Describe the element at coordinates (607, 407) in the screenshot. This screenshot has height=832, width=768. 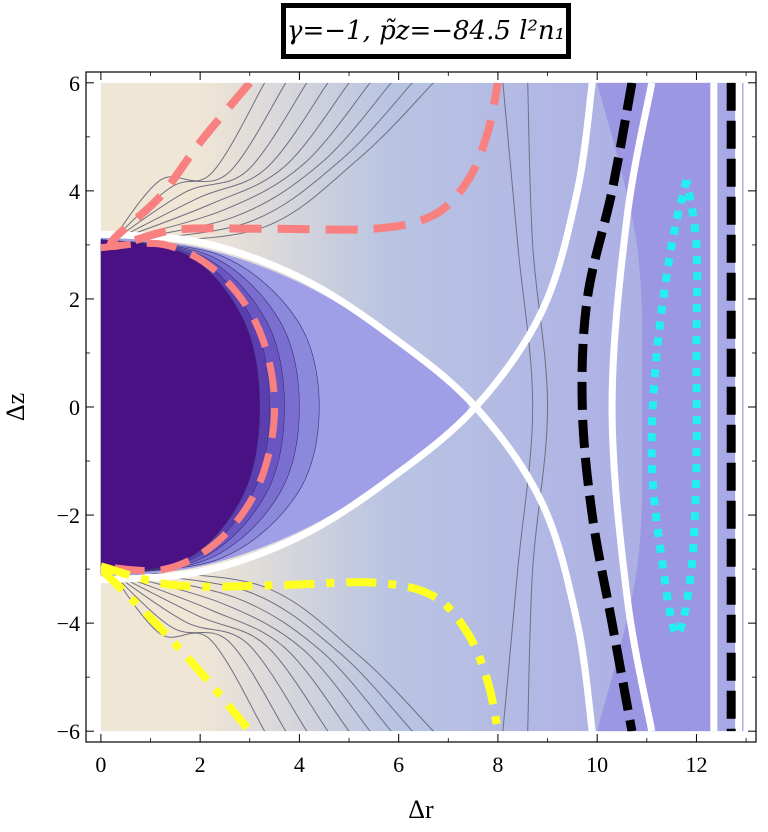
I see `black-dashed-right` at that location.